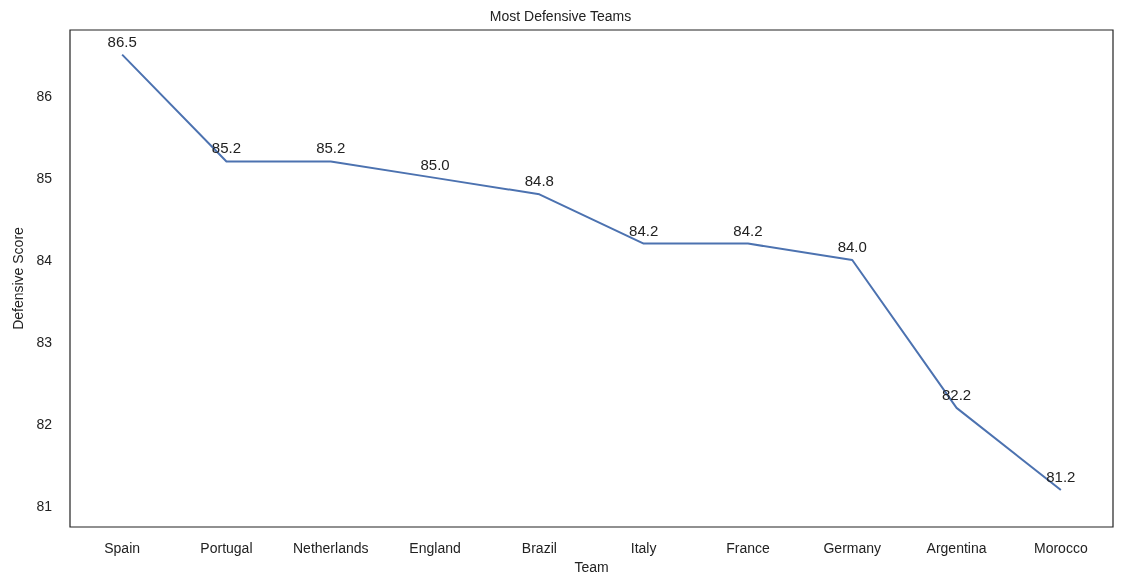 The height and width of the screenshot is (582, 1121). Describe the element at coordinates (435, 164) in the screenshot. I see `data-label: 85.0` at that location.